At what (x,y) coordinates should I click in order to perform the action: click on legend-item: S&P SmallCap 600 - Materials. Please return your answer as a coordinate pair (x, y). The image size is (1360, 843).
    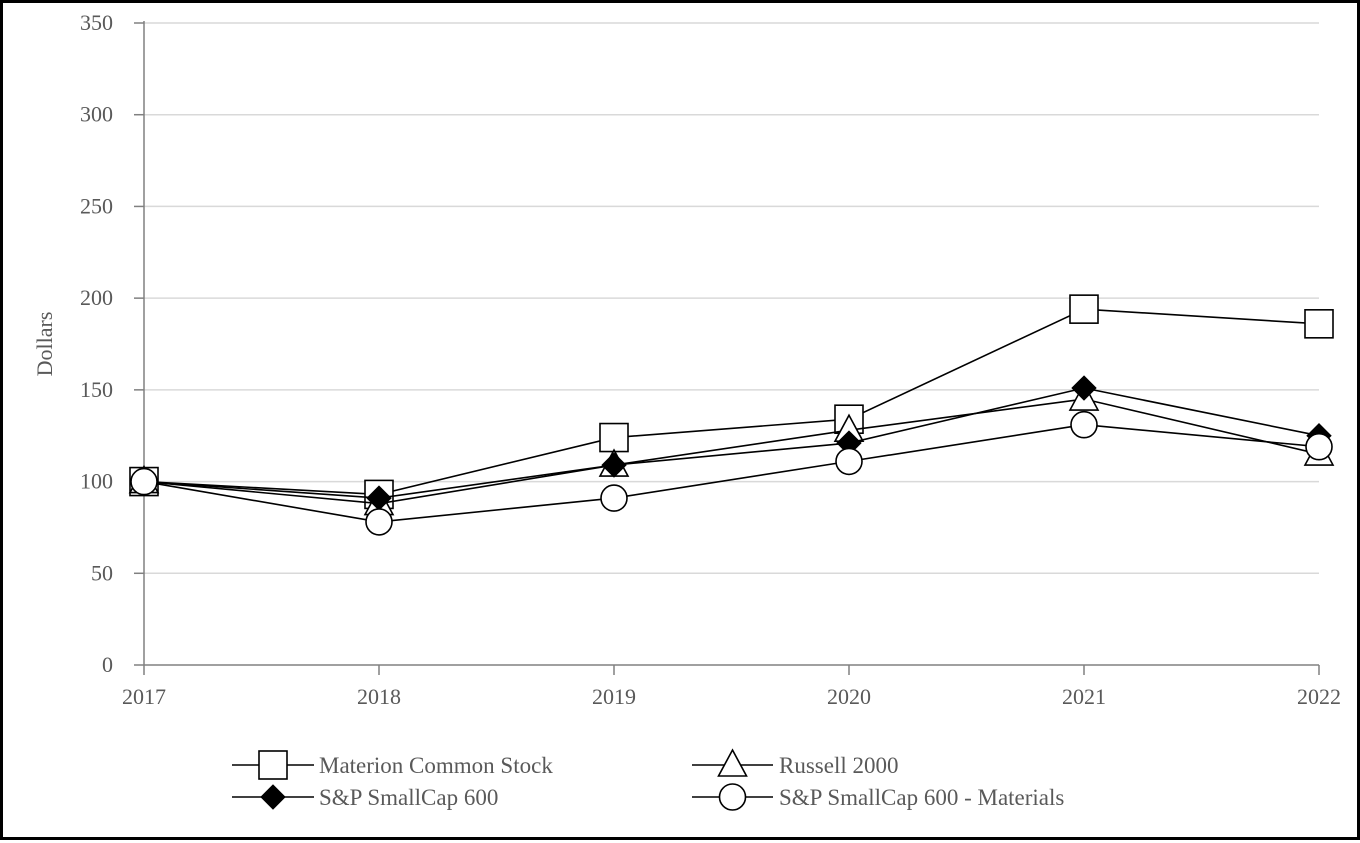
    Looking at the image, I should click on (878, 797).